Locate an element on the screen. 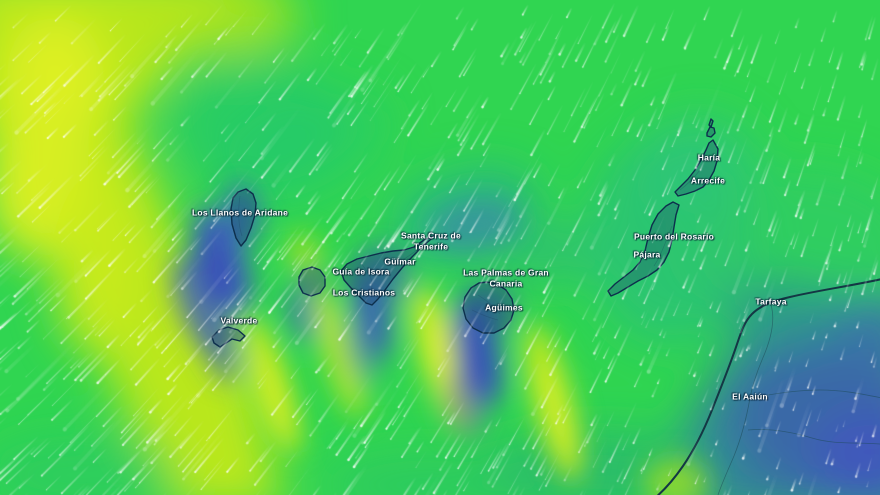 The height and width of the screenshot is (495, 880). place-label-las-palmas-de-gran-canaria: Las Palmas de Gran Canaria is located at coordinates (506, 278).